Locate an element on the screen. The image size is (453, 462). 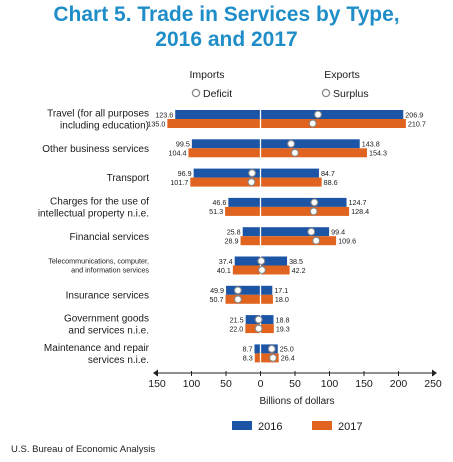
surplus-marker-icon is located at coordinates (326, 93).